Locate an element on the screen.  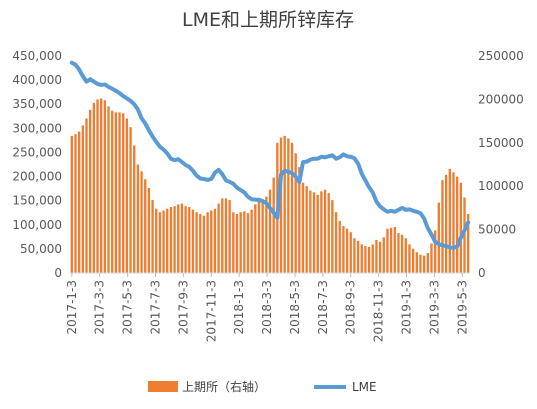
y-right-tick-label: 0 is located at coordinates (482, 273).